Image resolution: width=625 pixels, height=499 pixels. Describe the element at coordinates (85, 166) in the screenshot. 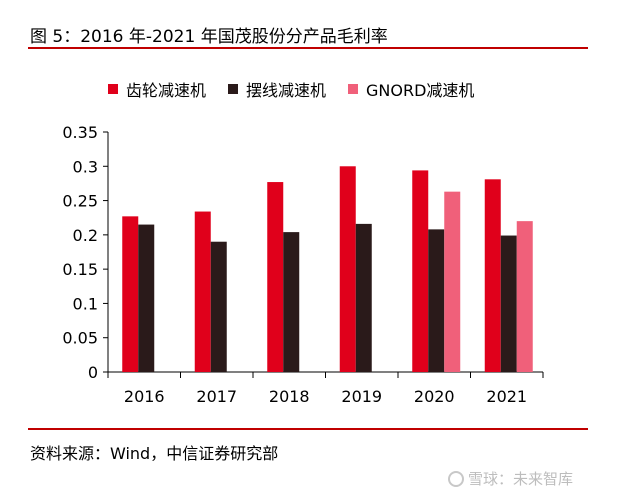

I see `y-tick-label: 0.3` at that location.